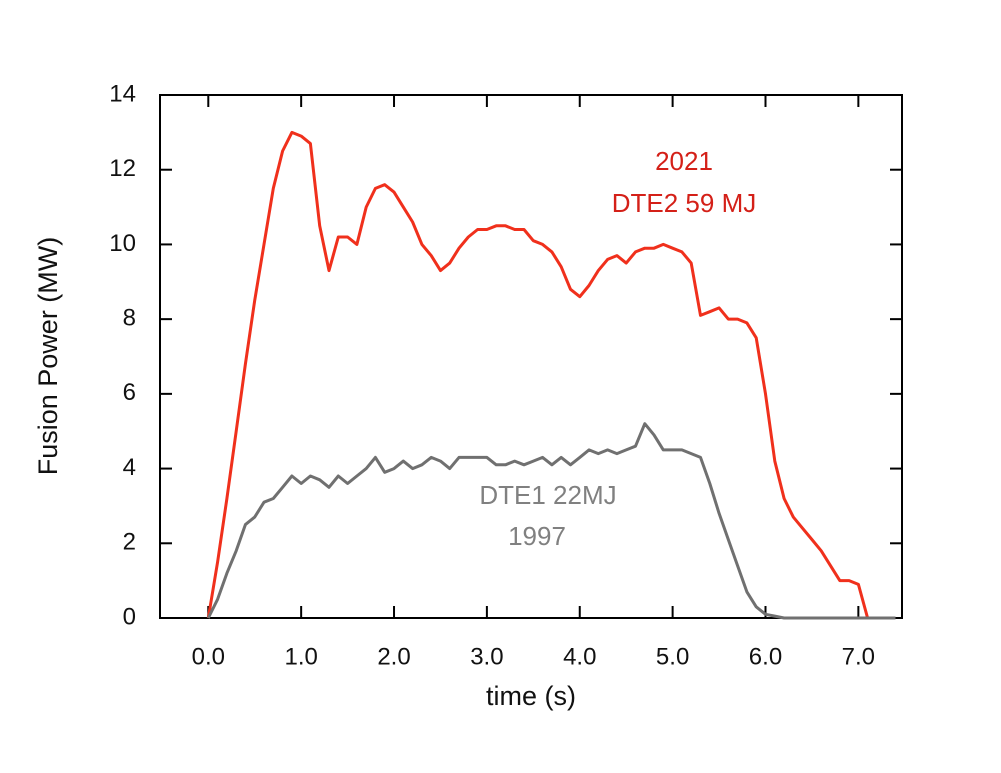 The width and height of the screenshot is (1001, 773). I want to click on x-tick-label: 5.0, so click(672, 656).